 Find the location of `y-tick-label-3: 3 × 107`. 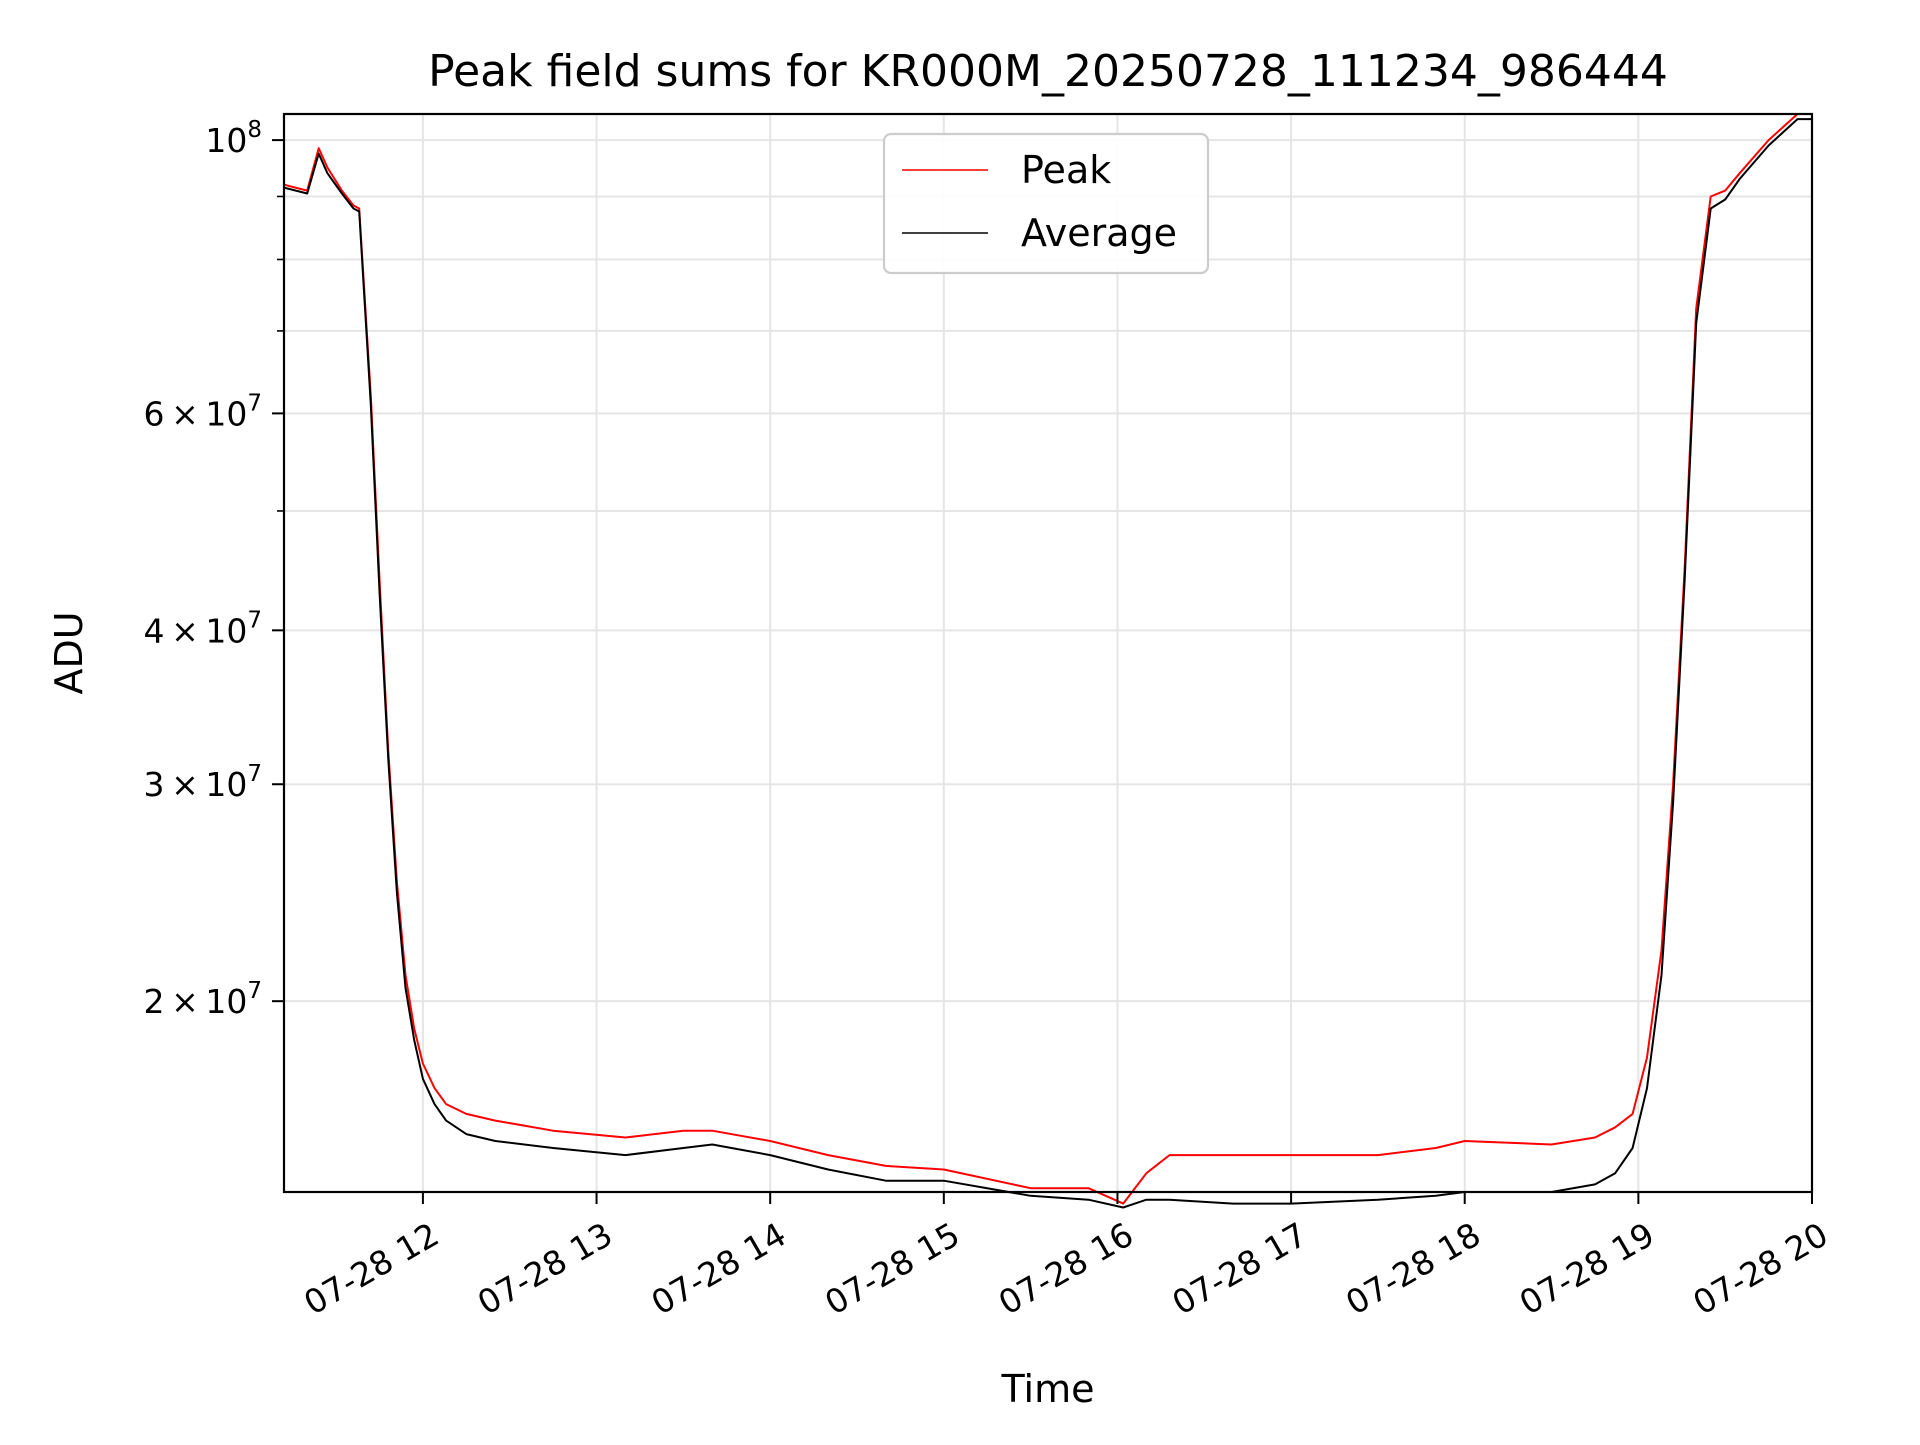

y-tick-label-3: 3 × 107 is located at coordinates (203, 782).